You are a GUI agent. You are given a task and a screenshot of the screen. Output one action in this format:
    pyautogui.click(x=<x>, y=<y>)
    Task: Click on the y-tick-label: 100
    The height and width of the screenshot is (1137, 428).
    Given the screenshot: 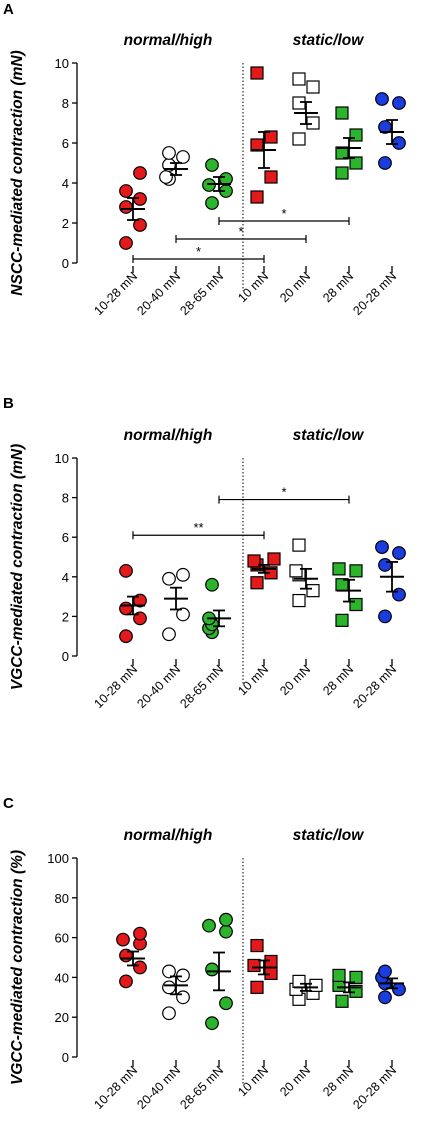 What is the action you would take?
    pyautogui.click(x=58, y=858)
    